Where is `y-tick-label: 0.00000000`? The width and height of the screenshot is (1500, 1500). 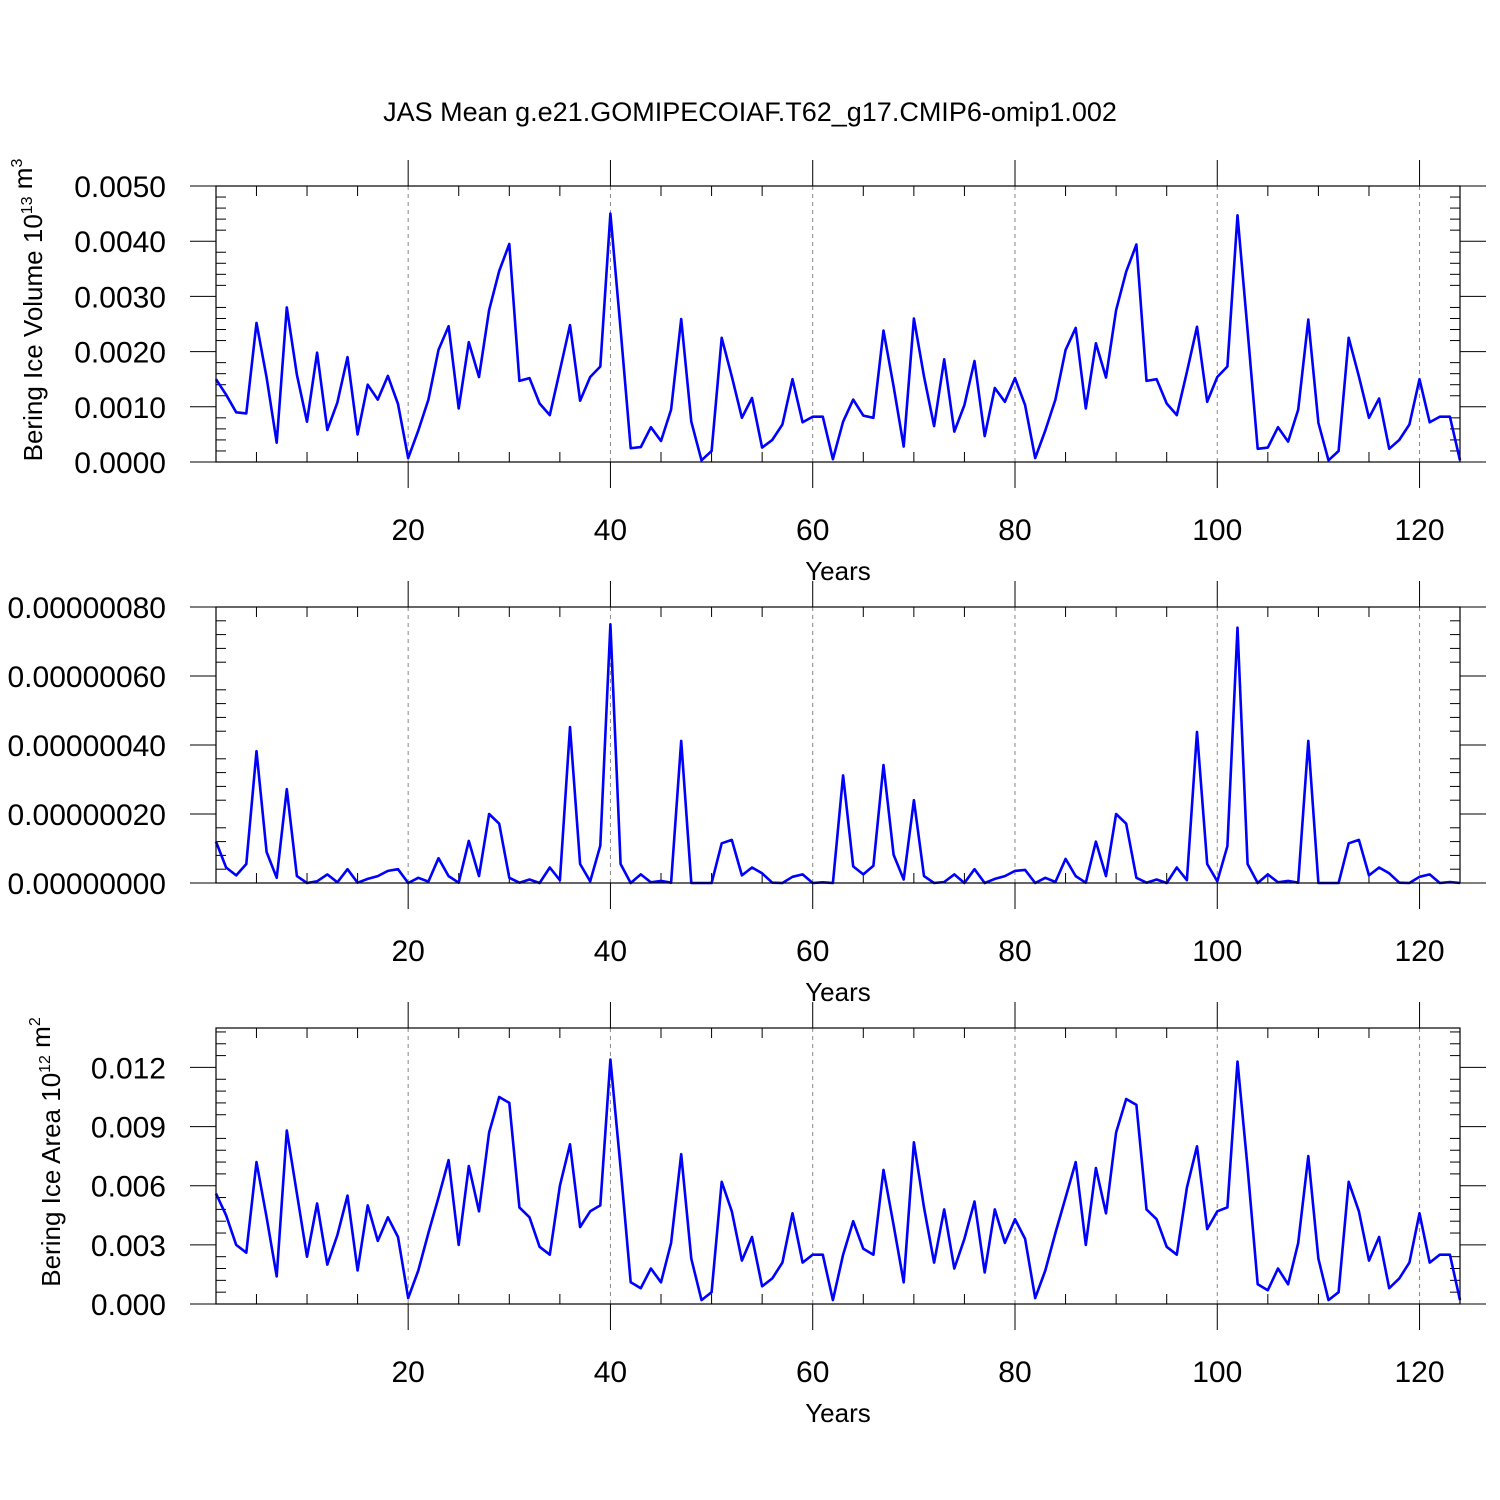 y-tick-label: 0.00000000 is located at coordinates (87, 884).